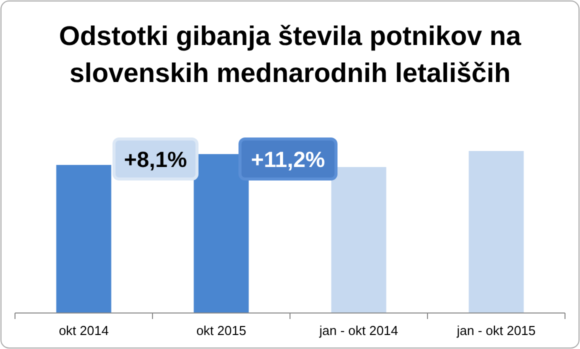  What do you see at coordinates (221, 330) in the screenshot?
I see `x-tick-label: okt 2015` at bounding box center [221, 330].